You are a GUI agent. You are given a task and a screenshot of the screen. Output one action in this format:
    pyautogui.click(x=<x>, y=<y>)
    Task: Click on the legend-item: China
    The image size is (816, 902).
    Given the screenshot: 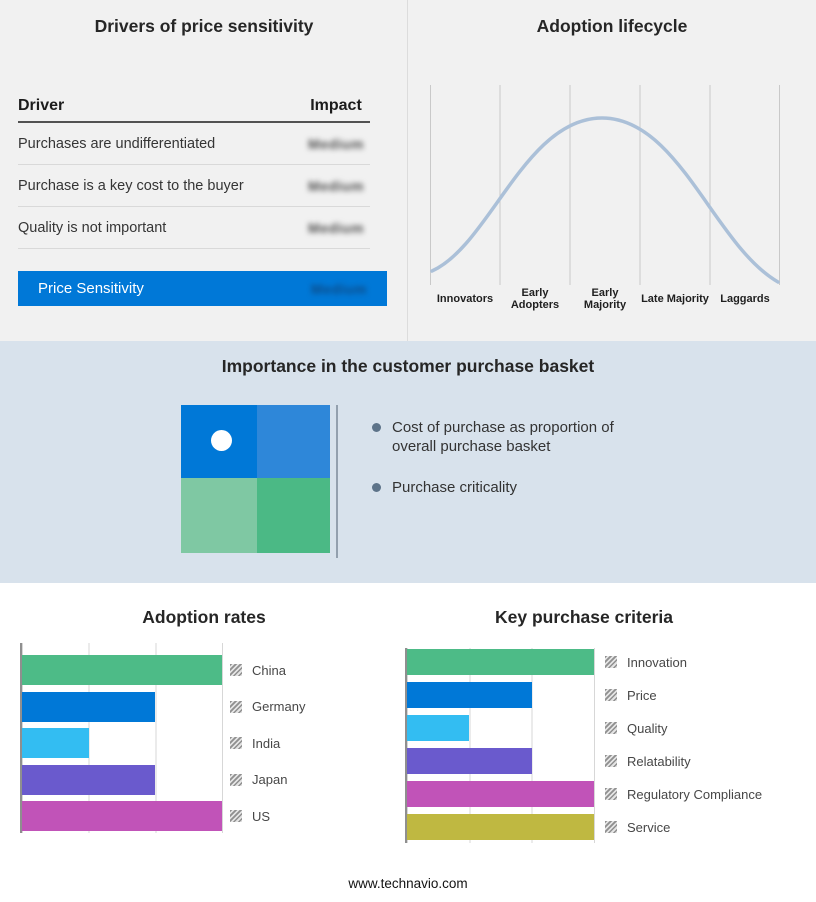 What is the action you would take?
    pyautogui.click(x=258, y=670)
    